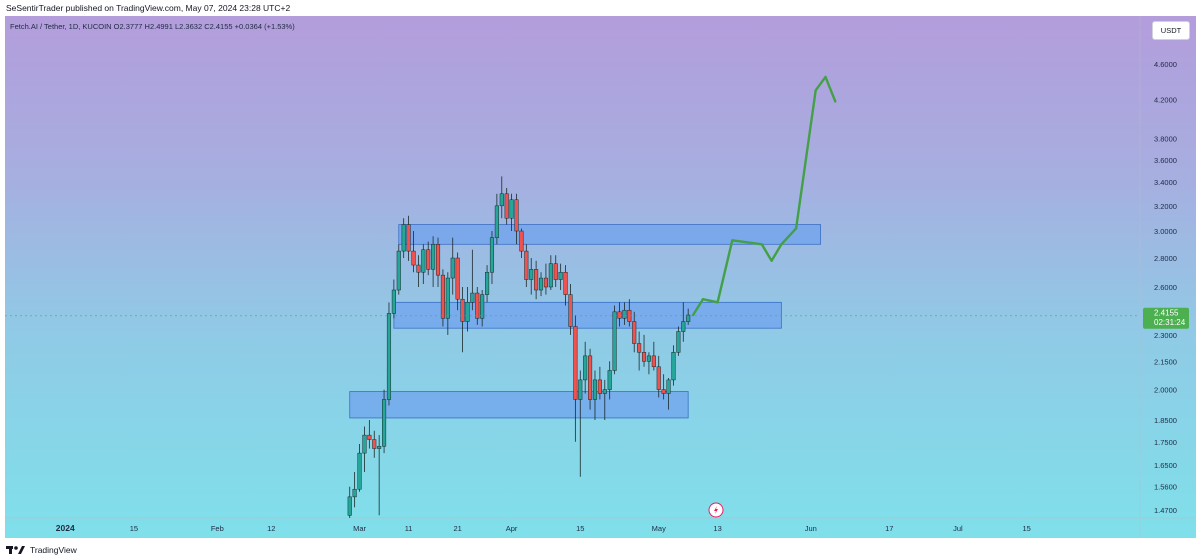 Image resolution: width=1199 pixels, height=560 pixels. Describe the element at coordinates (958, 528) in the screenshot. I see `x-tick-label: Jul` at that location.